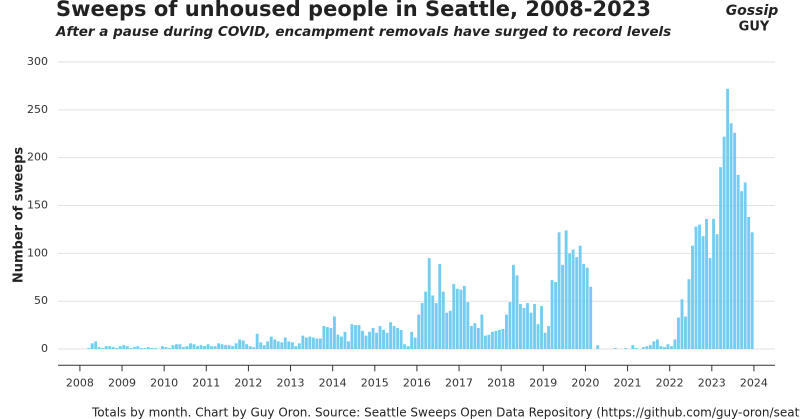 The image size is (800, 419). What do you see at coordinates (248, 382) in the screenshot?
I see `x-tick-label: 2012` at bounding box center [248, 382].